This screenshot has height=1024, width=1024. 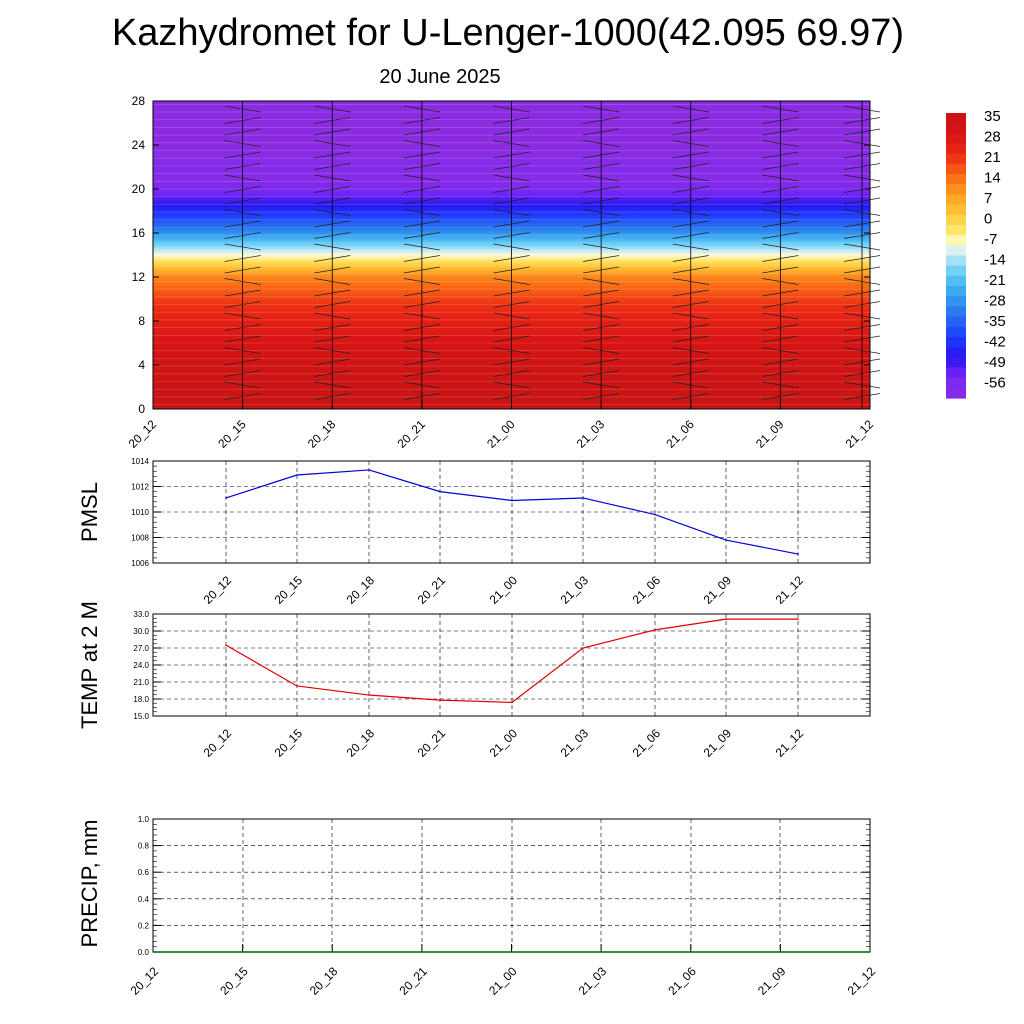 What do you see at coordinates (988, 198) in the screenshot?
I see `colorbar-label: 7` at bounding box center [988, 198].